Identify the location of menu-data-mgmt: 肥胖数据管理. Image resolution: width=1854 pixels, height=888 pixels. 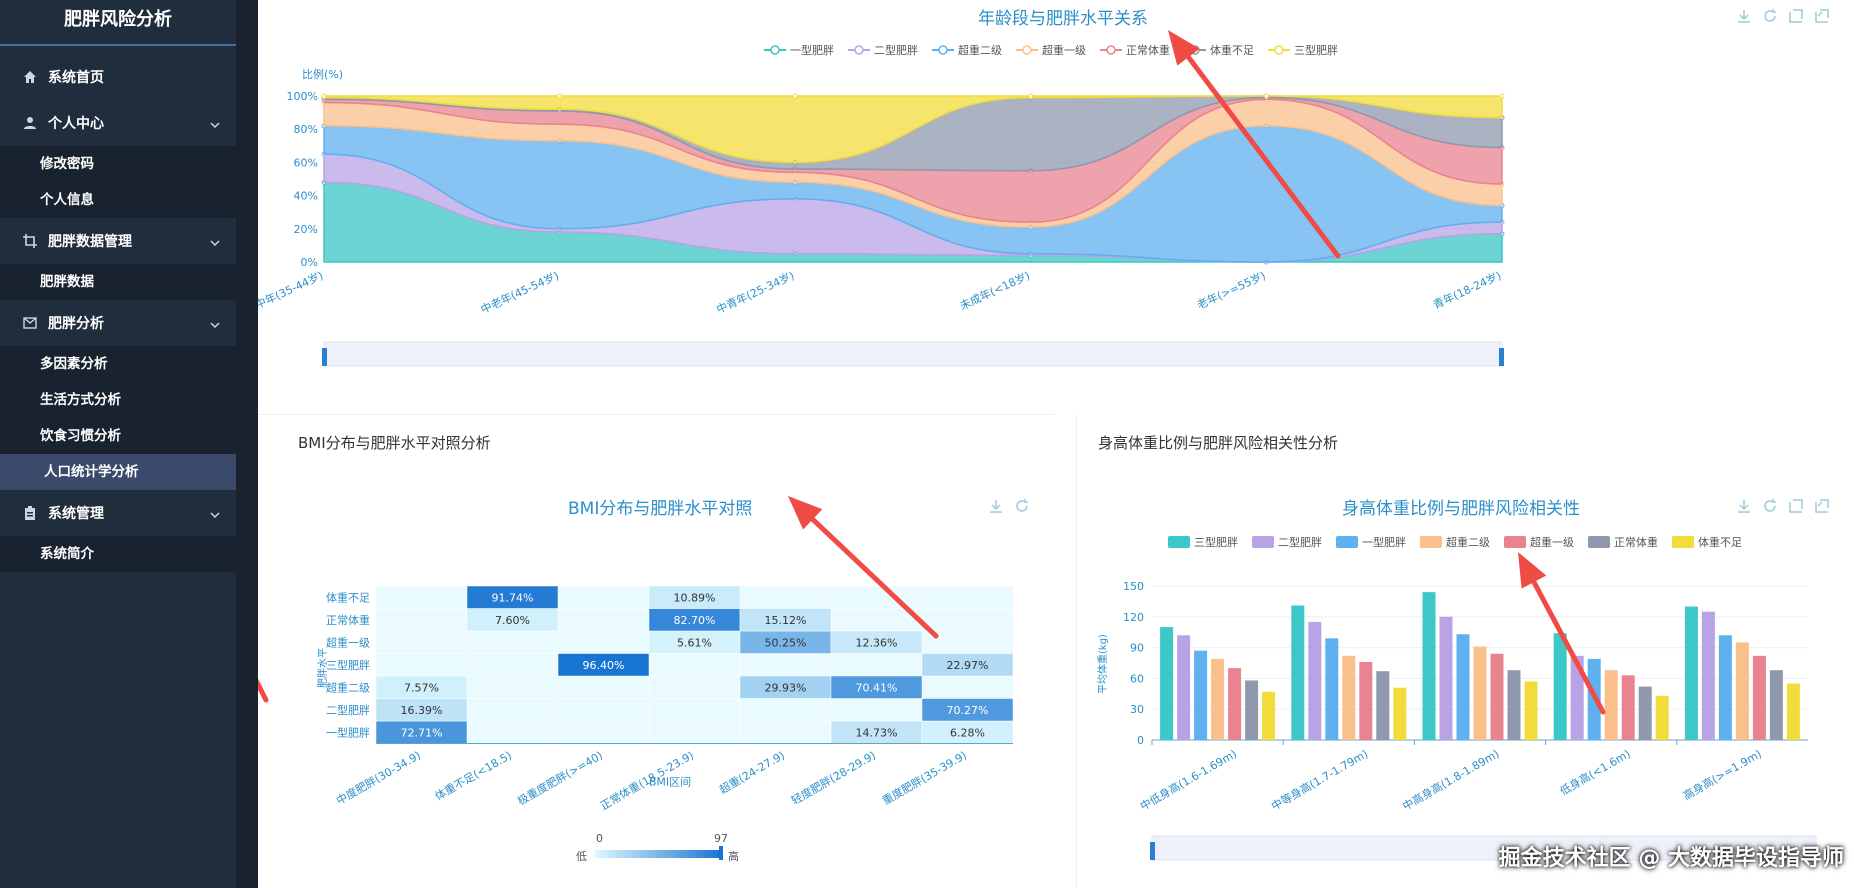
(118, 241).